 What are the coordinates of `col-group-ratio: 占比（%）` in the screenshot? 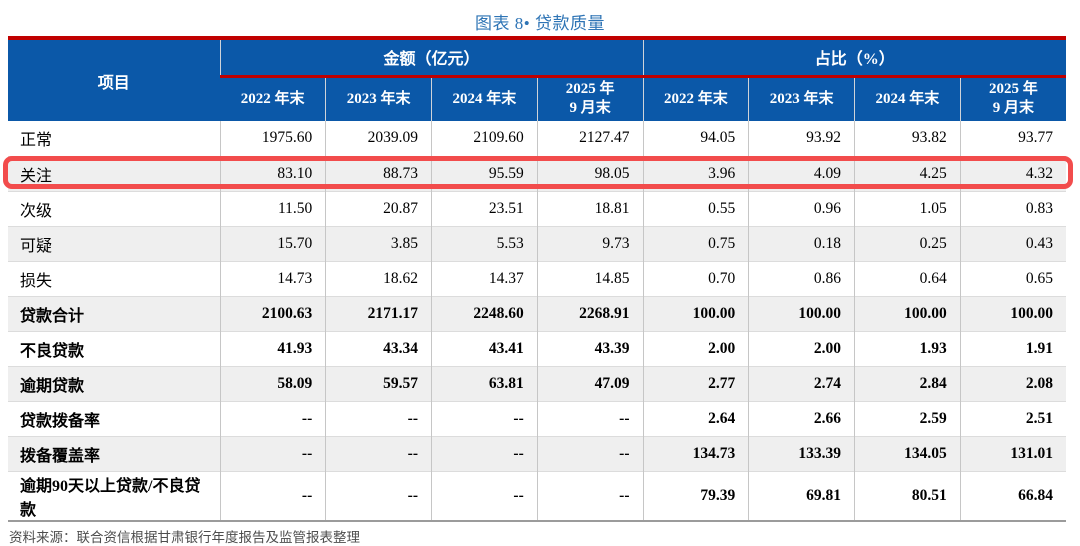 It's located at (854, 59).